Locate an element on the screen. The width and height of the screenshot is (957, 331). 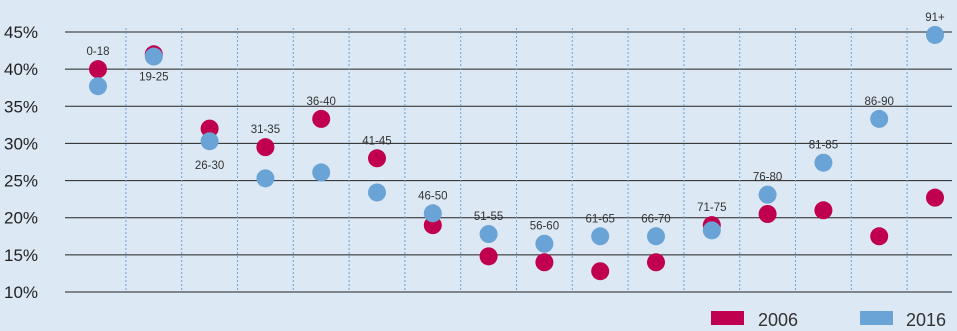
category-label-56-60: 56-60 is located at coordinates (544, 227).